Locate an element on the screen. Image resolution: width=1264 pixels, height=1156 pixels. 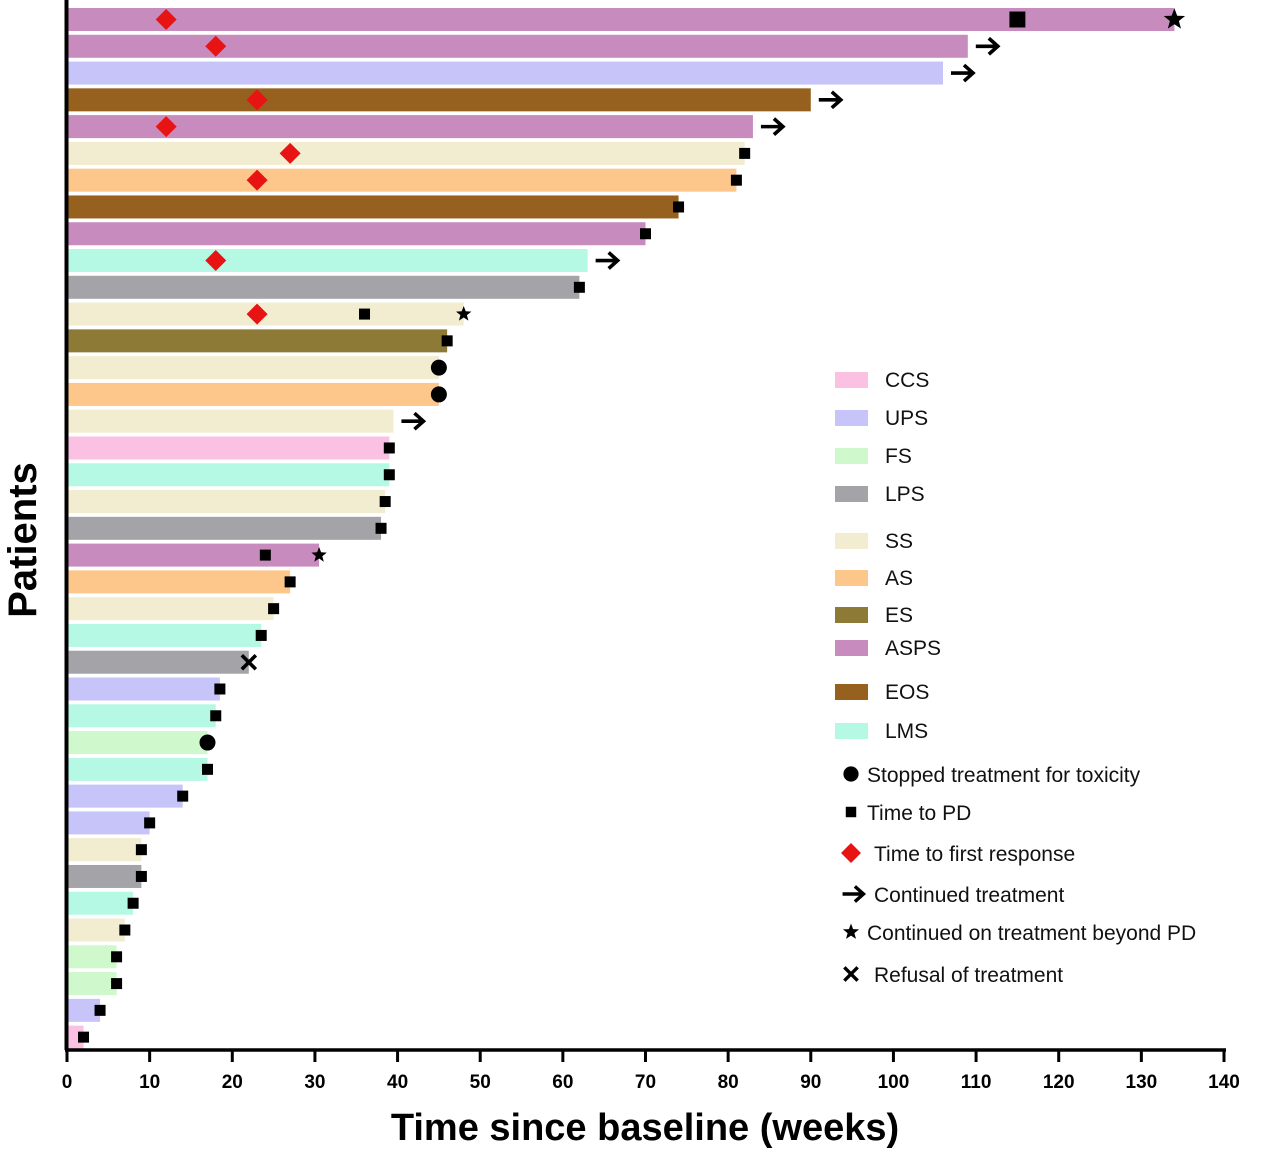
legend-label: SS is located at coordinates (899, 541).